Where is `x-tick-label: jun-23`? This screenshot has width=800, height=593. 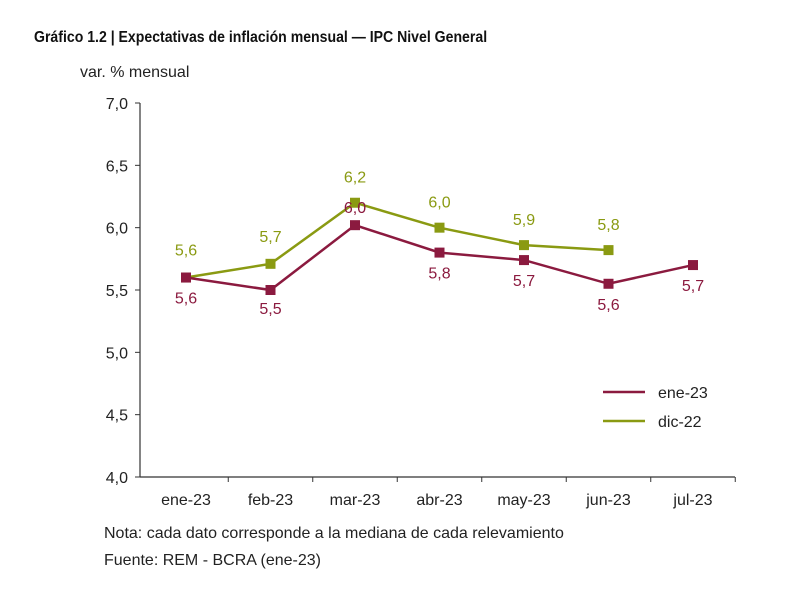
x-tick-label: jun-23 is located at coordinates (608, 500).